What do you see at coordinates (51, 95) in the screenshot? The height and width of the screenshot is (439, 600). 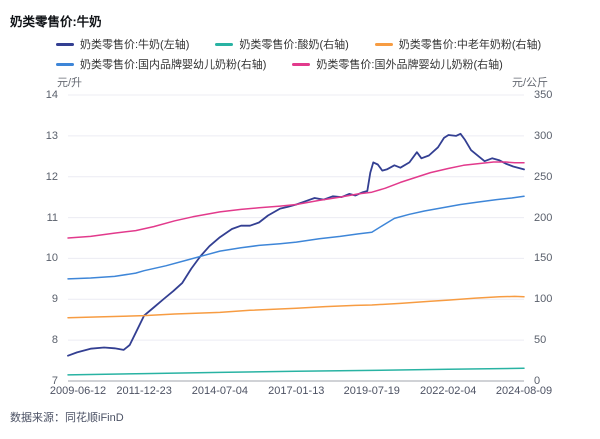 I see `left-axis-tick: 14` at bounding box center [51, 95].